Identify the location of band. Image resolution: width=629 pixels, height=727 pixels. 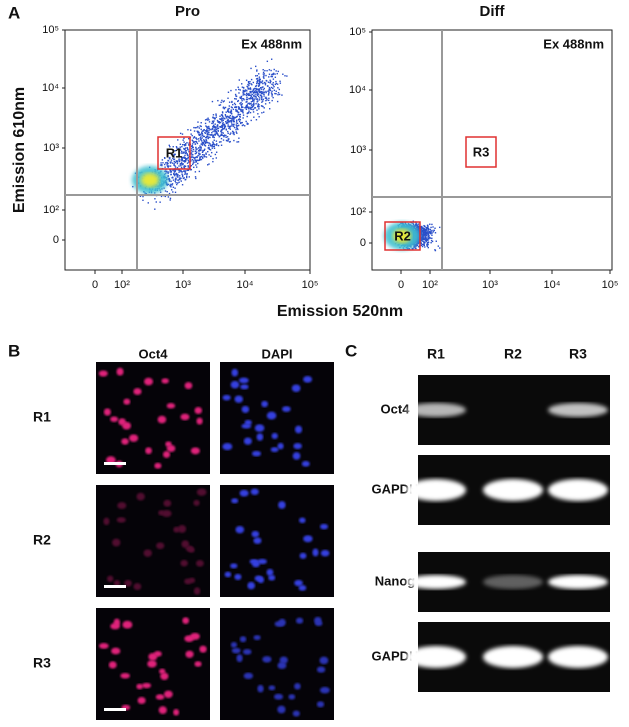
(578, 410).